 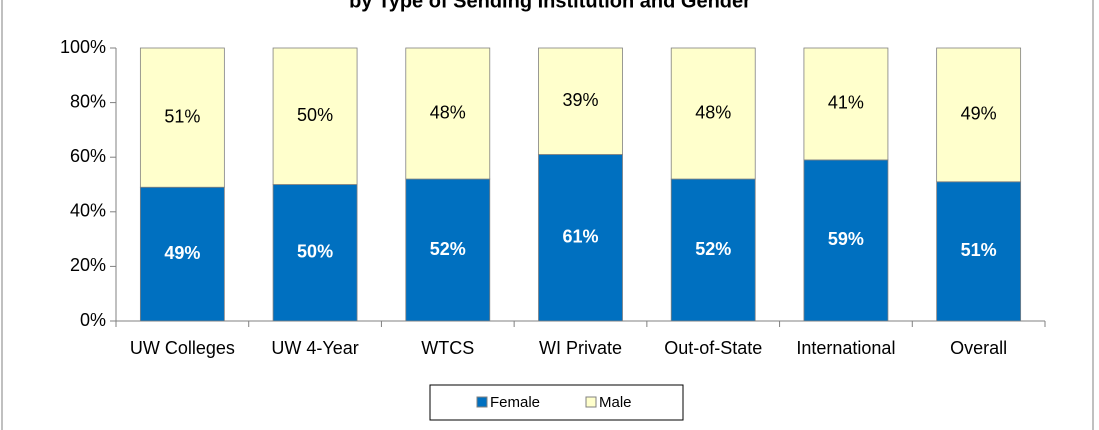 What do you see at coordinates (978, 348) in the screenshot?
I see `x-tick-label: Overall` at bounding box center [978, 348].